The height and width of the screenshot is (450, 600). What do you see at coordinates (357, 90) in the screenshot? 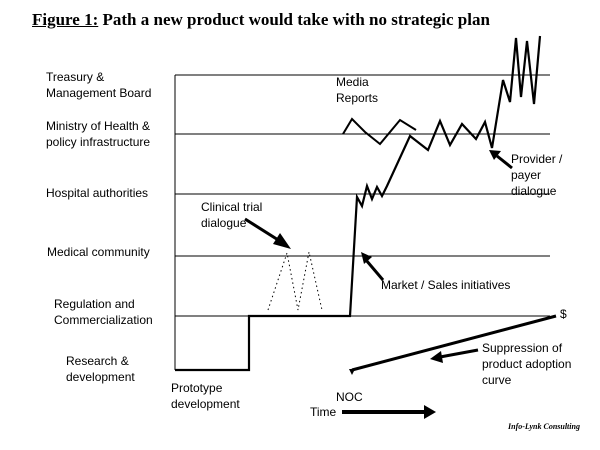
I see `annotation-media-reports: Media Reports` at bounding box center [357, 90].